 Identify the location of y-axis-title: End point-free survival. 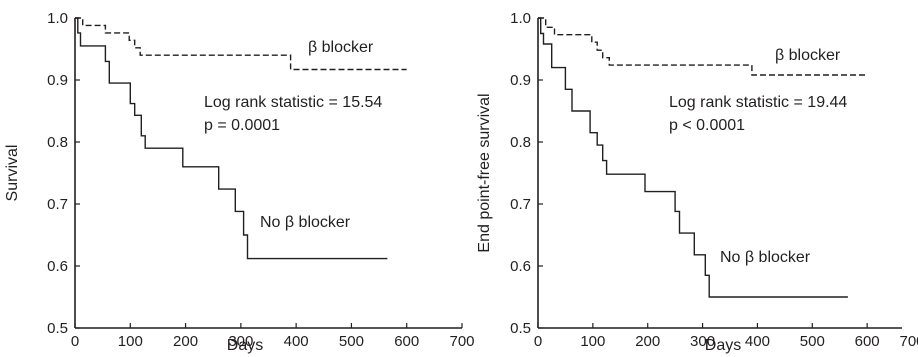
(484, 172).